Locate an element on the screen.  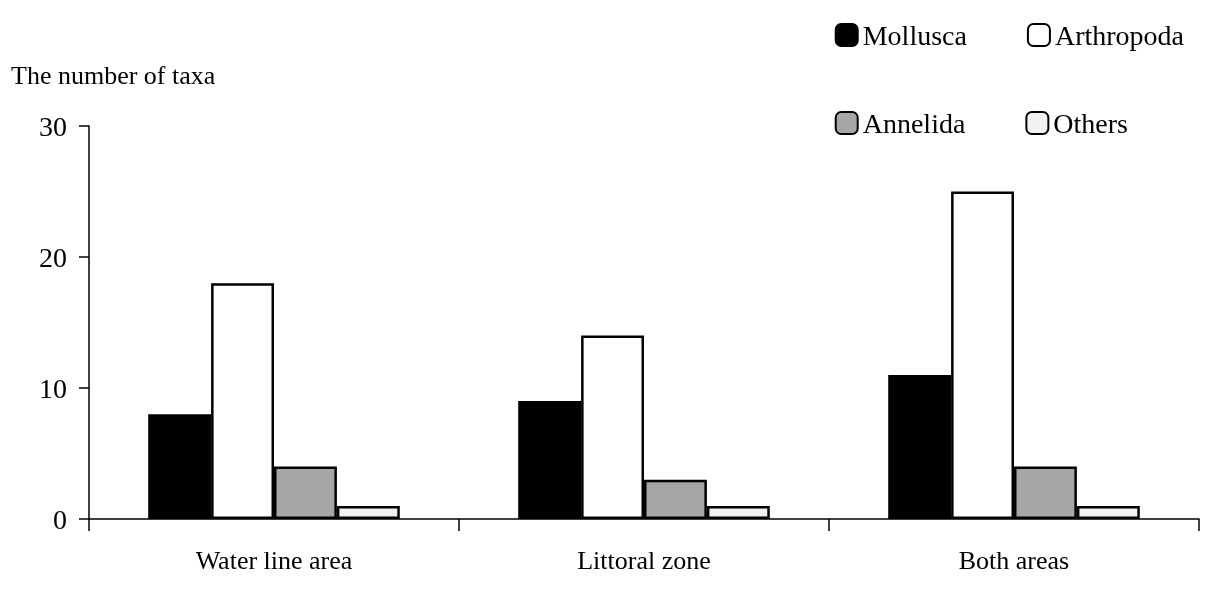
legend-label: Mollusca is located at coordinates (915, 35).